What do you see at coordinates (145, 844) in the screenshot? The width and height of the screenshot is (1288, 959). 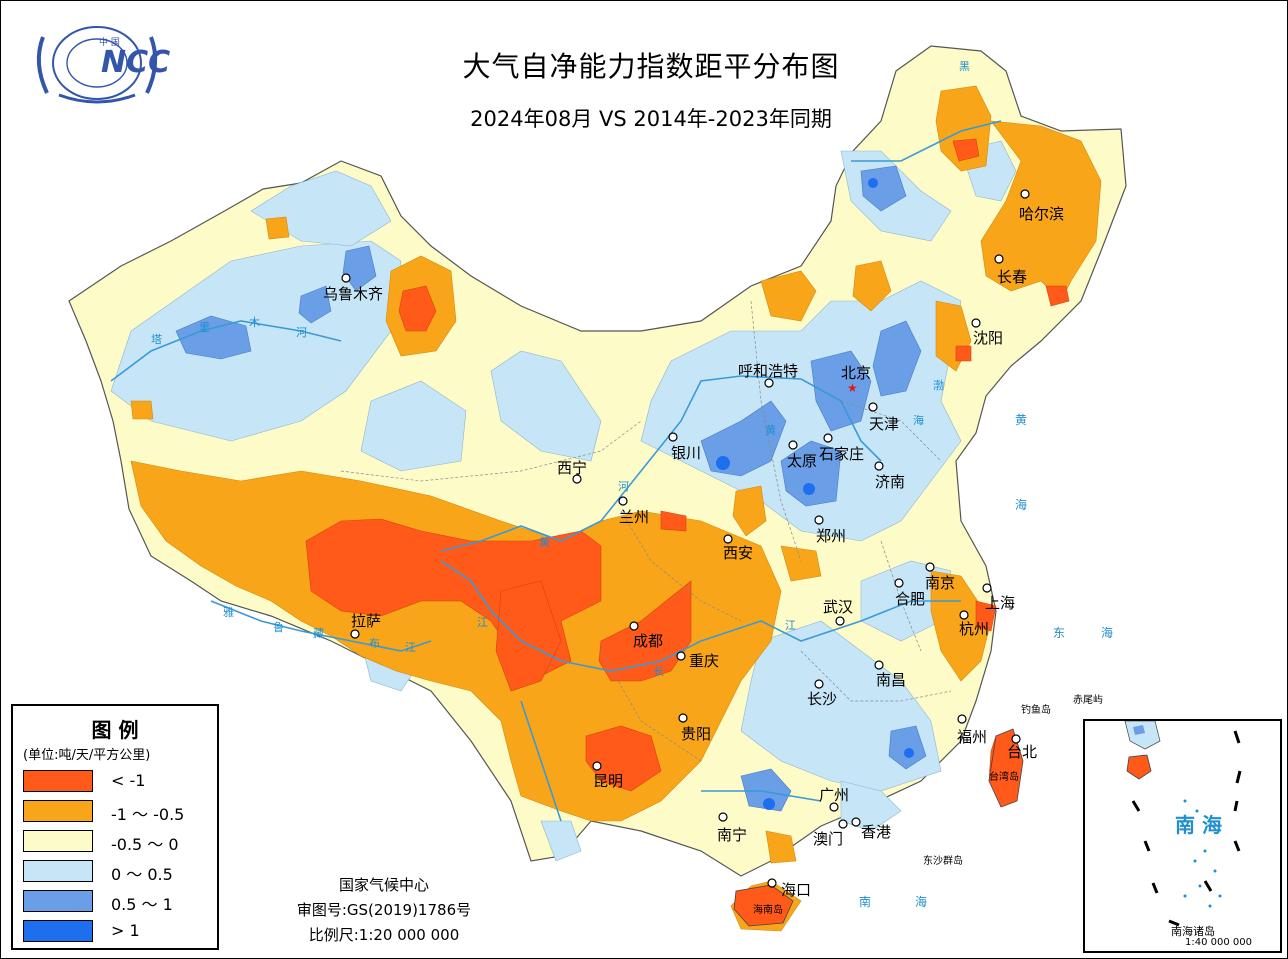 I see `legend-label: -0.5 ～ 0` at bounding box center [145, 844].